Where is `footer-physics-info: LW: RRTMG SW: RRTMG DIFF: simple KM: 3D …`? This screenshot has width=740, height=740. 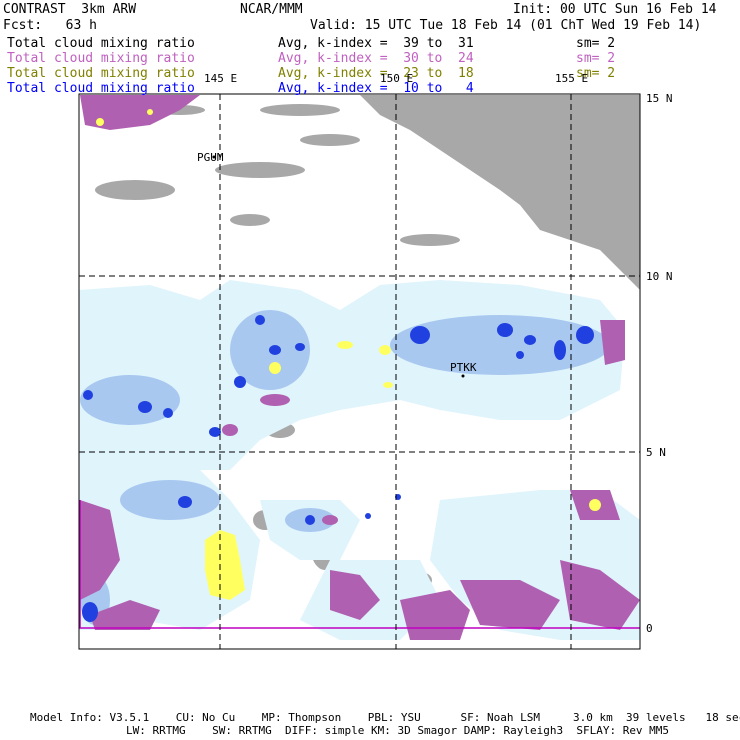 footer-physics-info: LW: RRTMG SW: RRTMG DIFF: simple KM: 3D … is located at coordinates (398, 730).